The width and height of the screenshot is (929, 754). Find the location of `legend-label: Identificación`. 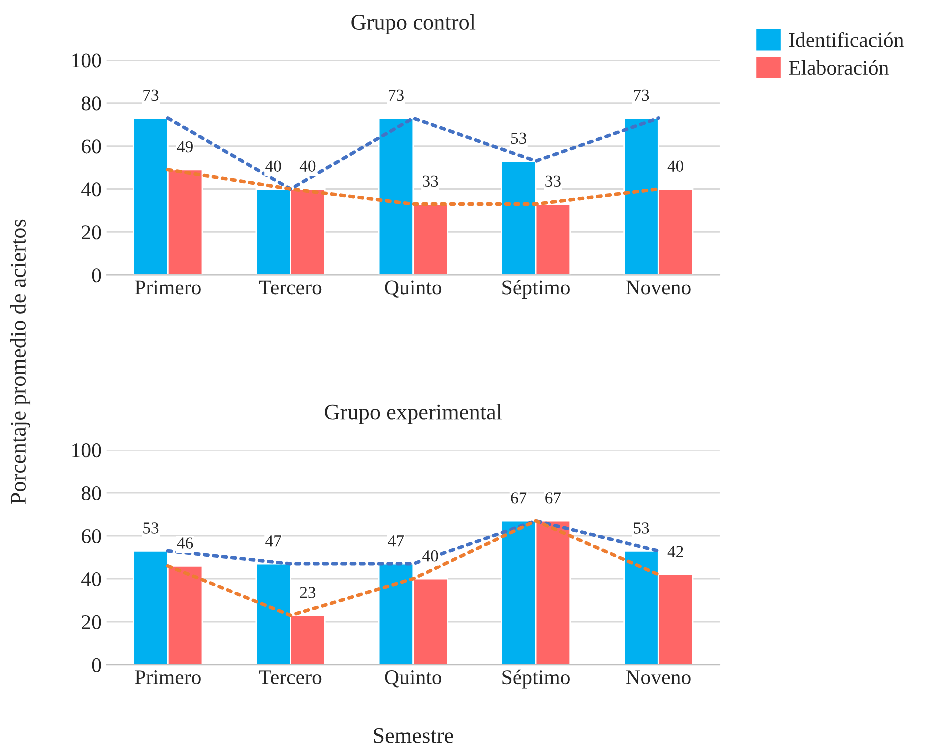

legend-label: Identificación is located at coordinates (846, 40).